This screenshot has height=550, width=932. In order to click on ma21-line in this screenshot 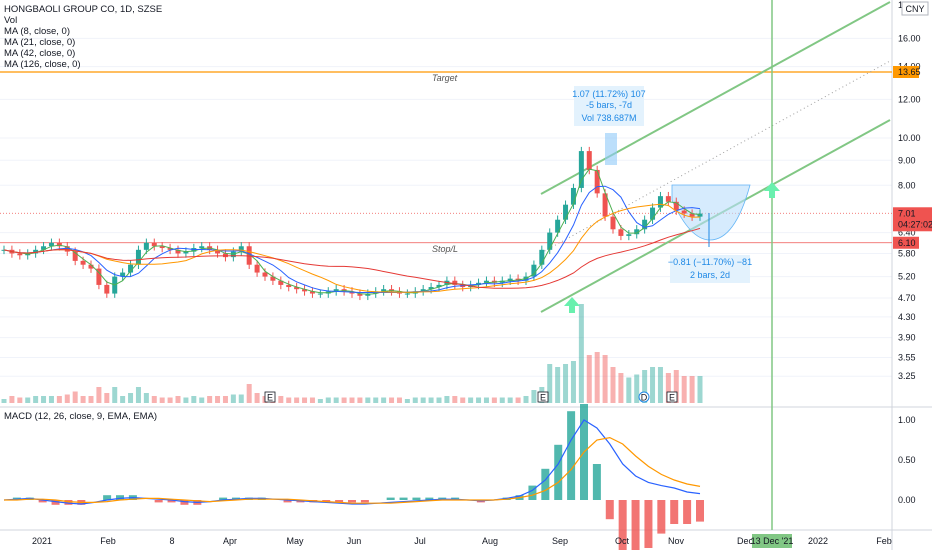, I will do `click(352, 239)`.